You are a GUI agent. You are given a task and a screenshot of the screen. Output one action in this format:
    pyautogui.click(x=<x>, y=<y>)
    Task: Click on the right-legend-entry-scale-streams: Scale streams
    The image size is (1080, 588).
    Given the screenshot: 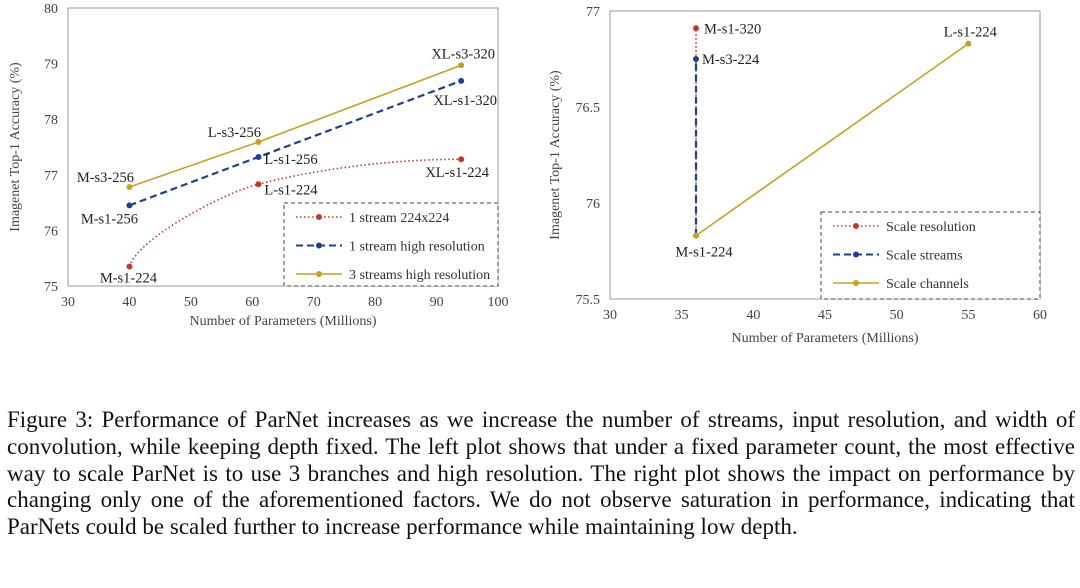 What is the action you would take?
    pyautogui.click(x=924, y=256)
    